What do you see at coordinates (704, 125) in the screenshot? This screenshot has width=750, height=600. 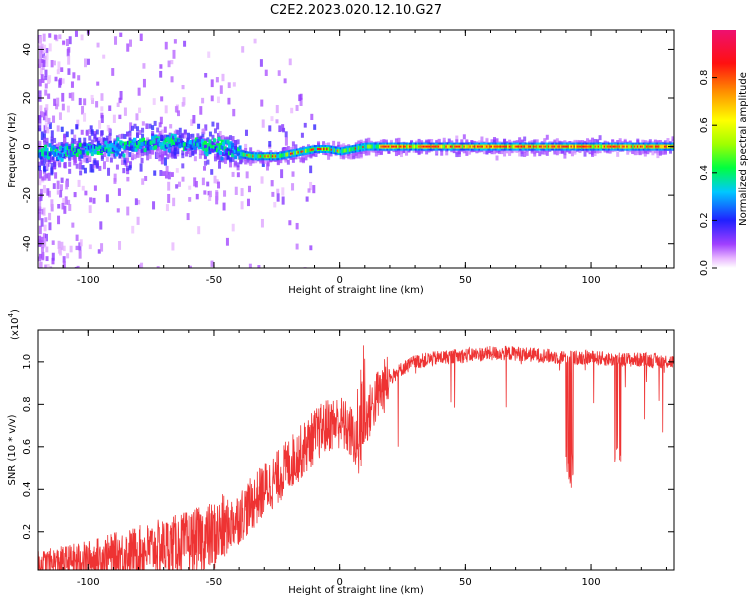 I see `colorbar-tick-label: 0.6` at bounding box center [704, 125].